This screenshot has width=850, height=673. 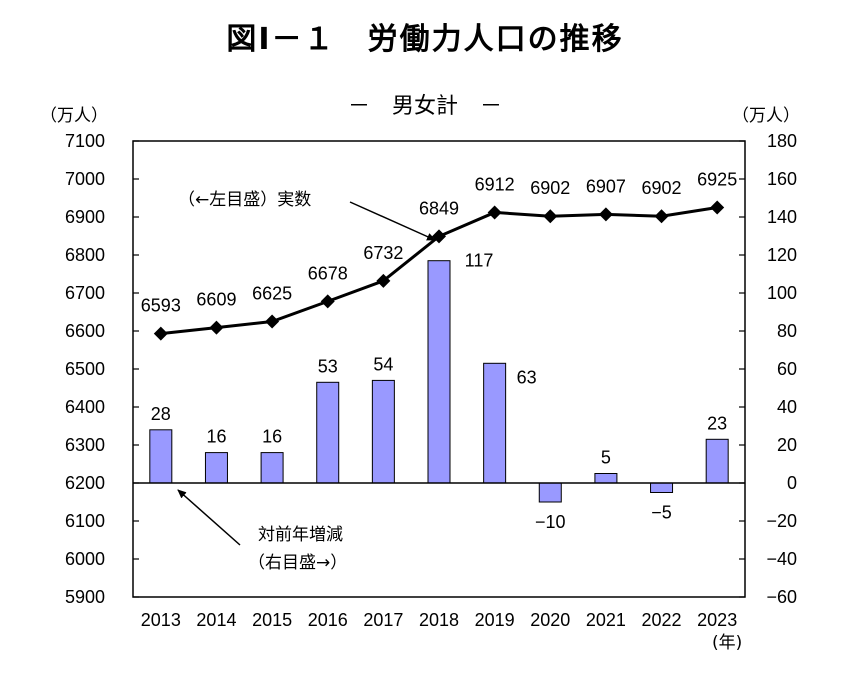 I want to click on bar-data-label: −10, so click(x=550, y=522).